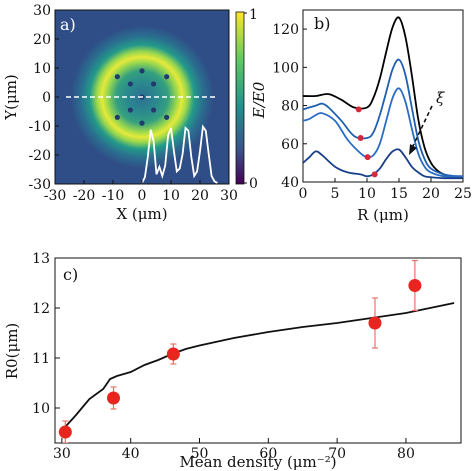 Image resolution: width=474 pixels, height=471 pixels. What do you see at coordinates (337, 454) in the screenshot?
I see `c-x-tick-label-4: 70` at bounding box center [337, 454].